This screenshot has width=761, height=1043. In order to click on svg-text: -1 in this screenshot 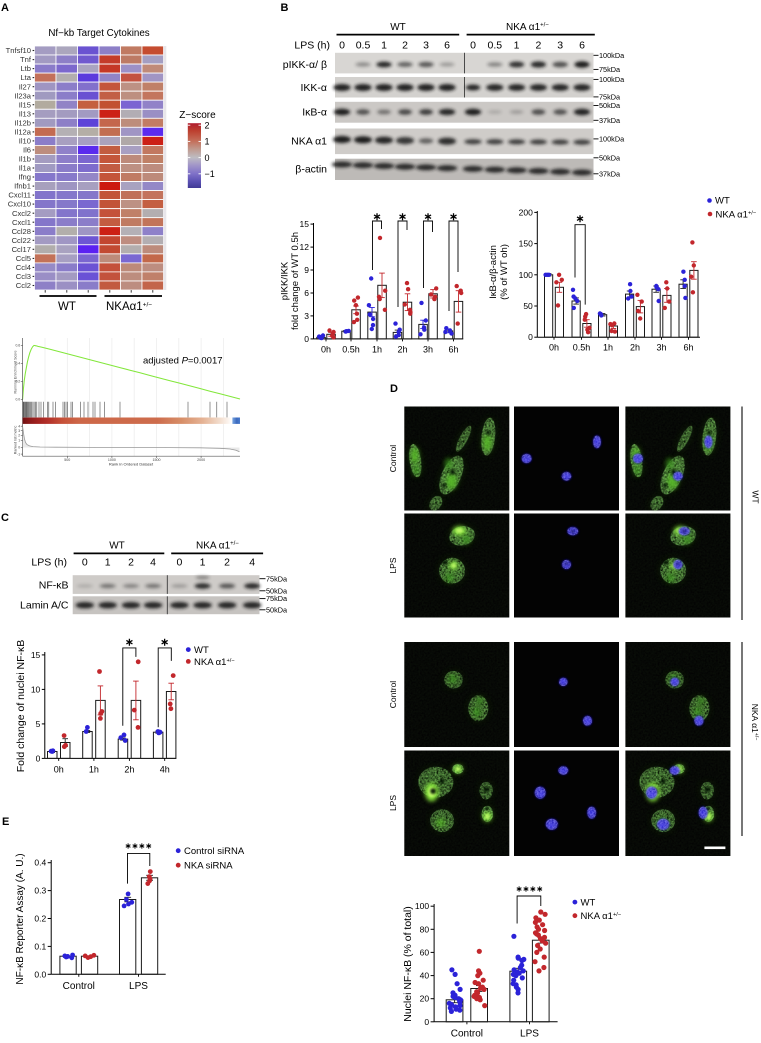, I will do `click(18, 454)`.